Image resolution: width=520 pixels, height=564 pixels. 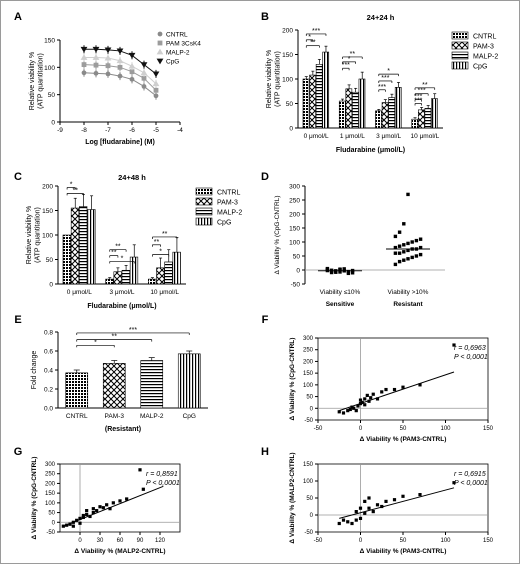 I want to click on x-axis-label: Fludarabine (μmol/L), so click(x=121, y=306).